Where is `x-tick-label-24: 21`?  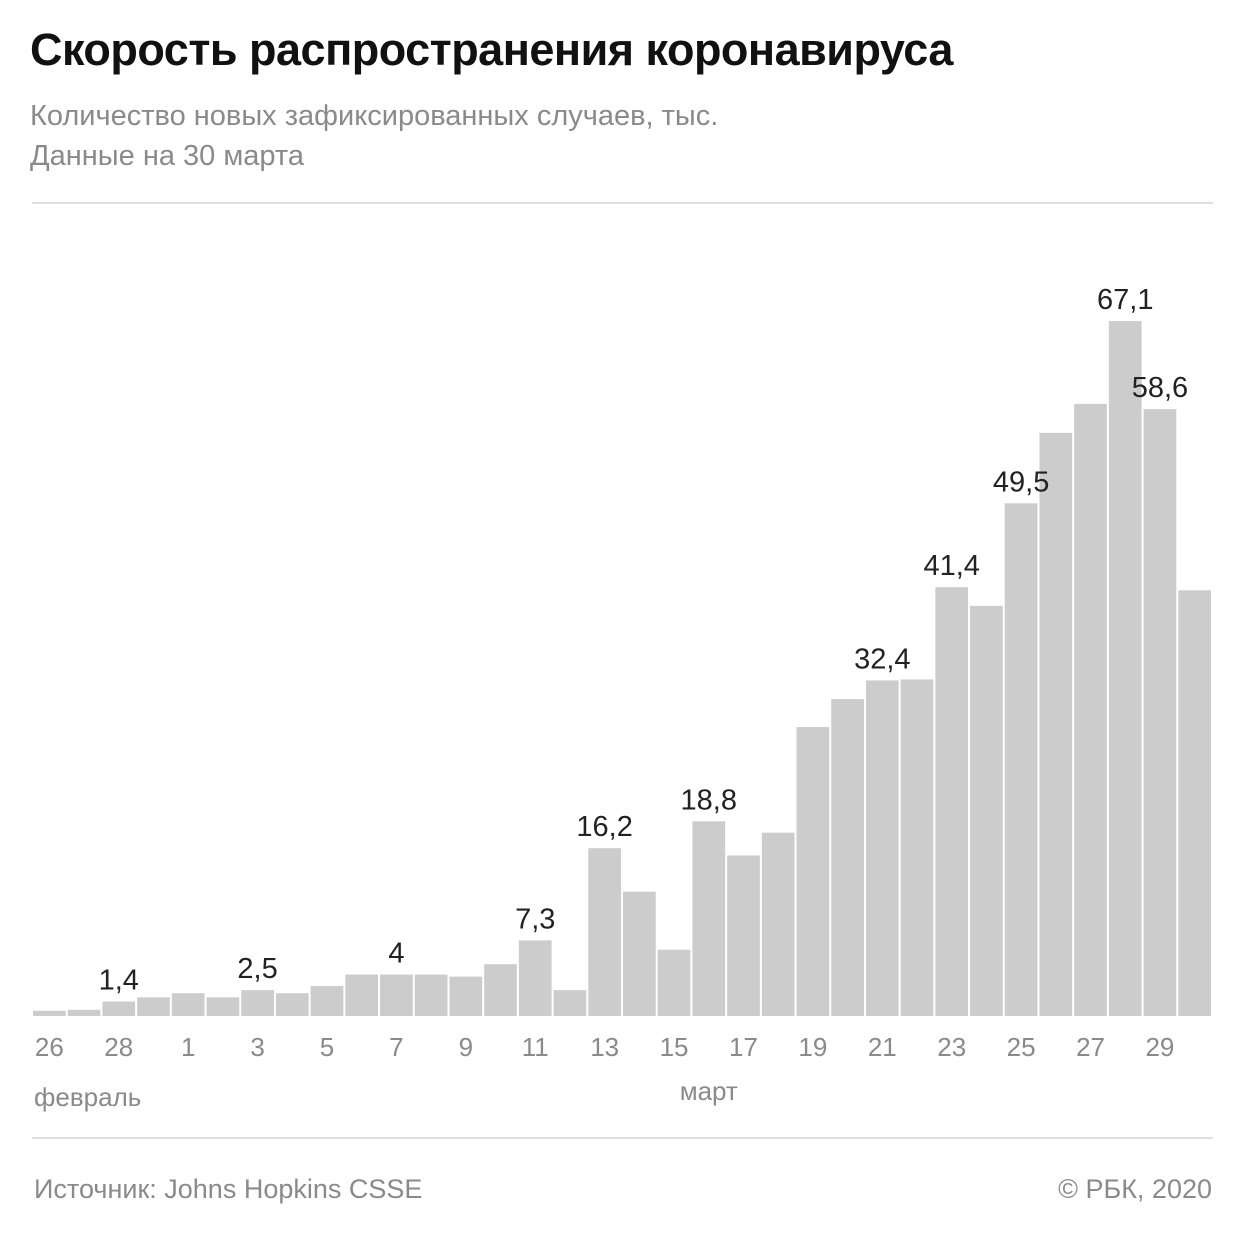
x-tick-label-24: 21 is located at coordinates (882, 1047).